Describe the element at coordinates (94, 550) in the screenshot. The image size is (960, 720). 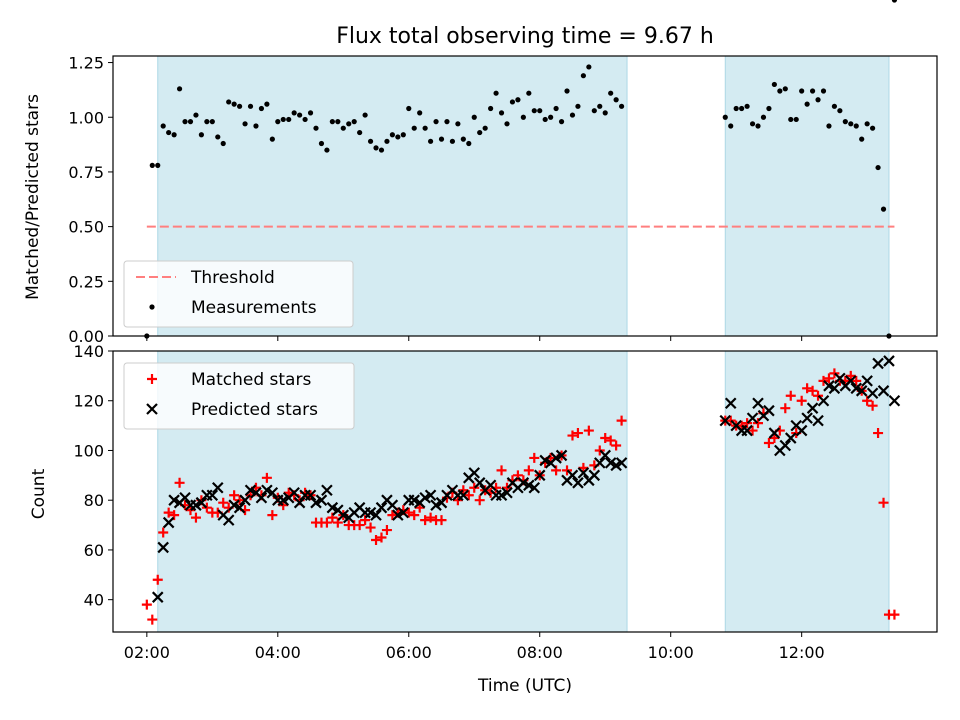
I see `y-tick-label: 60` at that location.